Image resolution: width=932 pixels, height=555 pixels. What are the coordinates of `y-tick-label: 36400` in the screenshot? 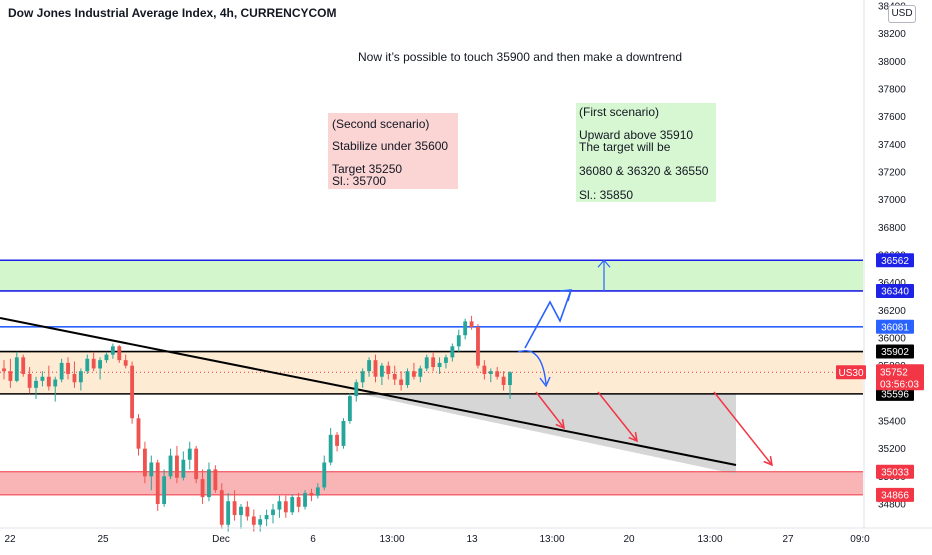 It's located at (892, 283).